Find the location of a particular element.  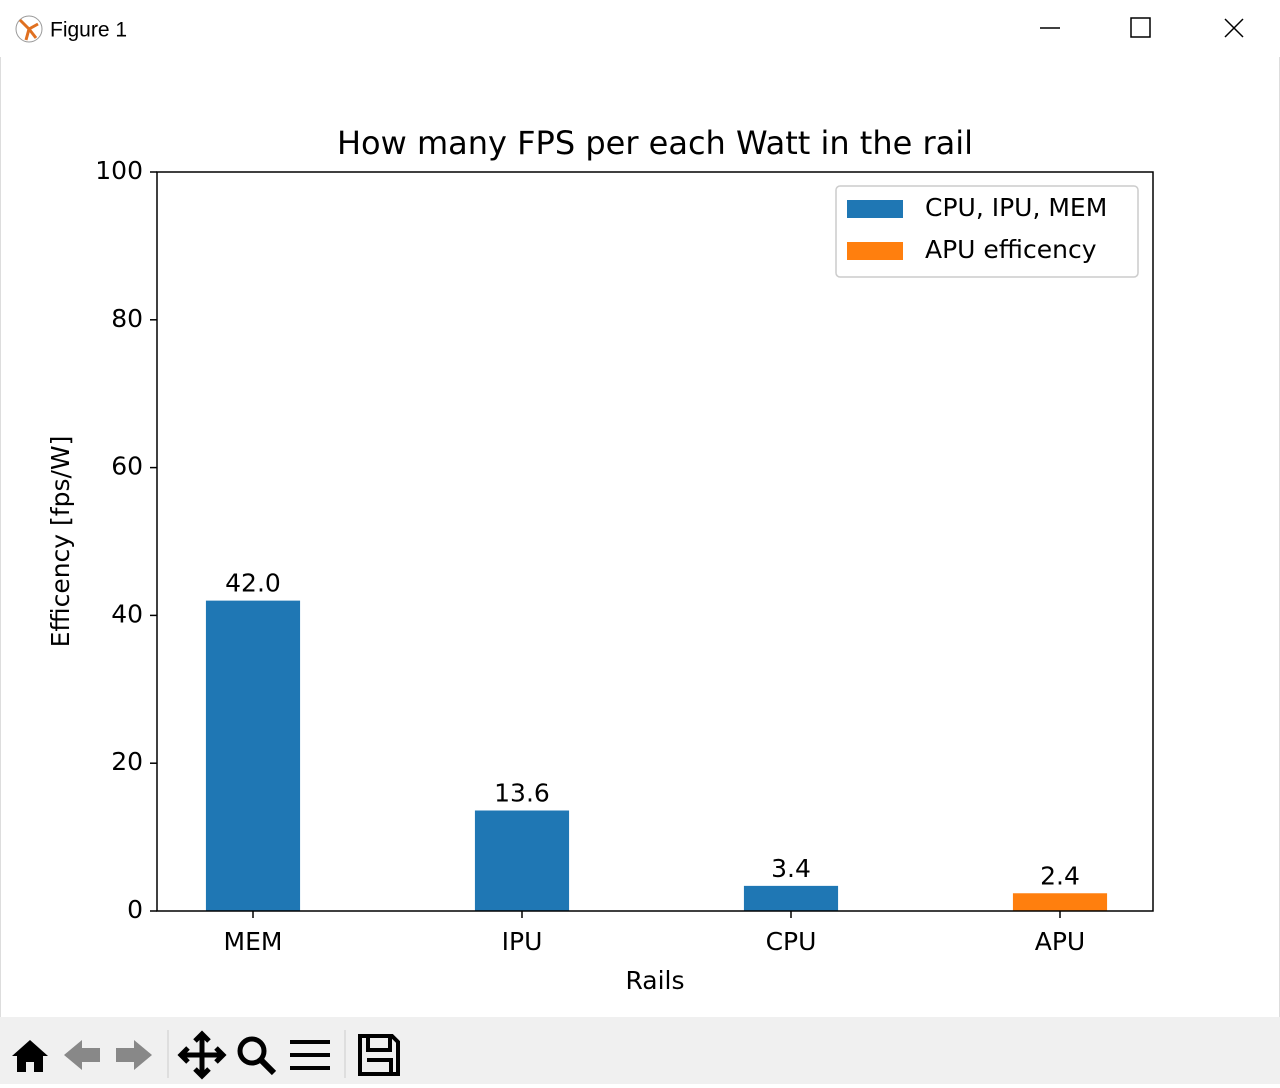

legend-label: CPU, IPU, MEM is located at coordinates (1016, 207).